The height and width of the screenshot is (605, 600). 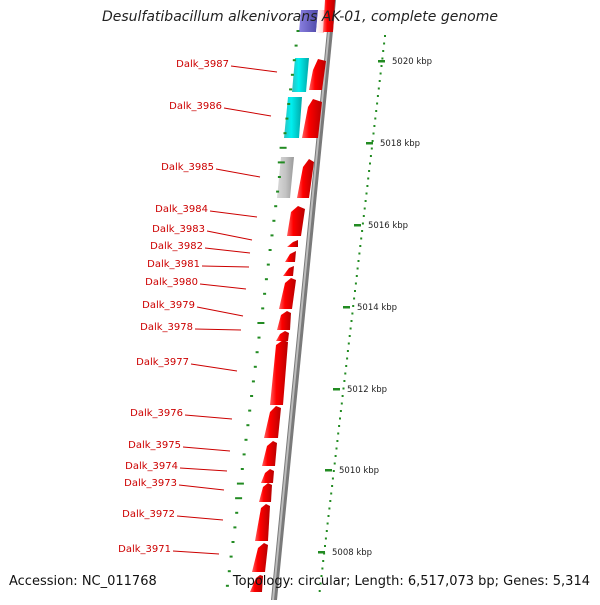 I want to click on gene-label: Dalk_3972, so click(x=148, y=514).